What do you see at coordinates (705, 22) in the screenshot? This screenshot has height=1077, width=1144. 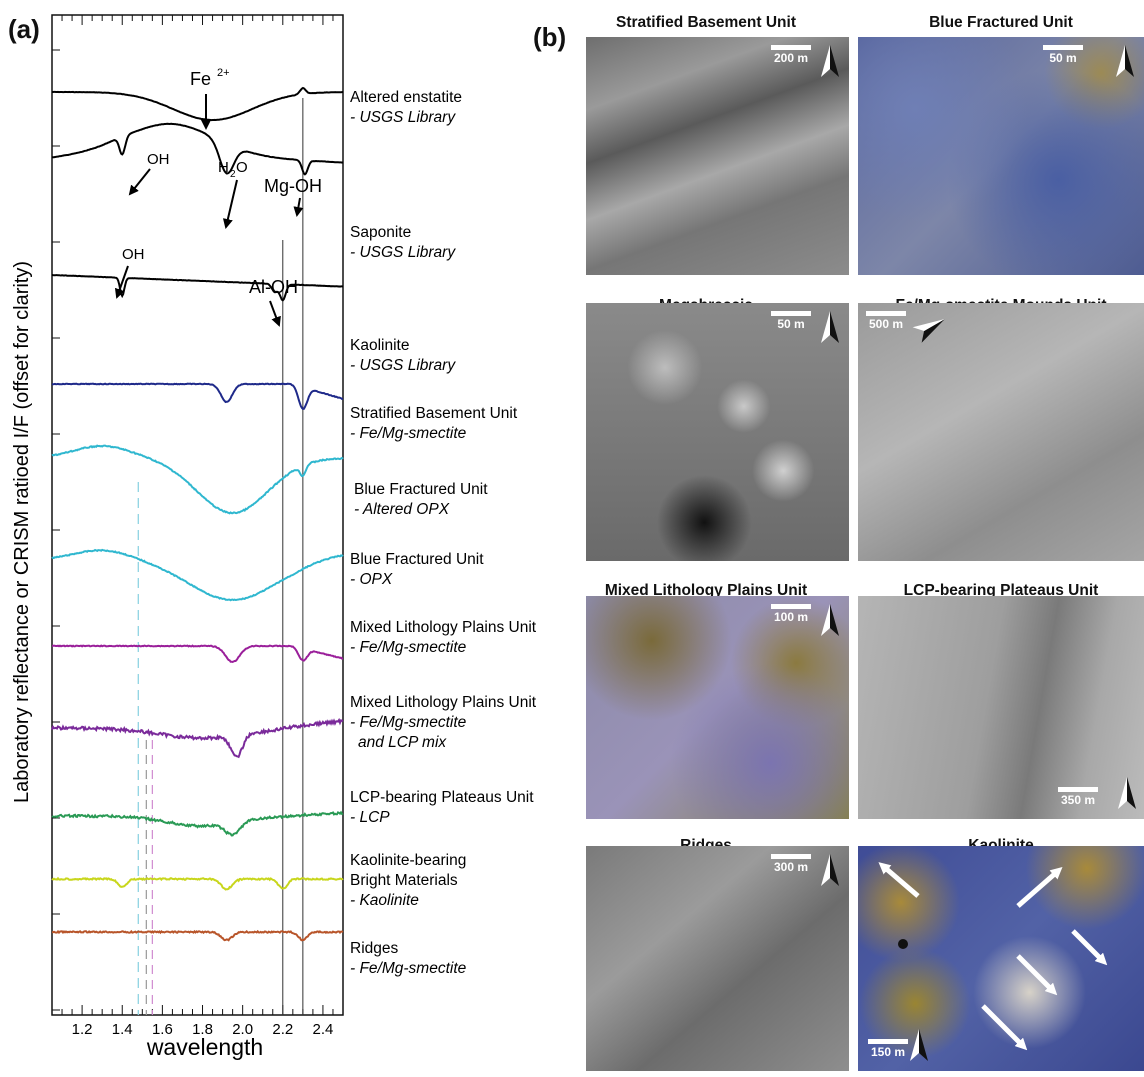 I see `tile-title: Stratified Basement Unit` at bounding box center [705, 22].